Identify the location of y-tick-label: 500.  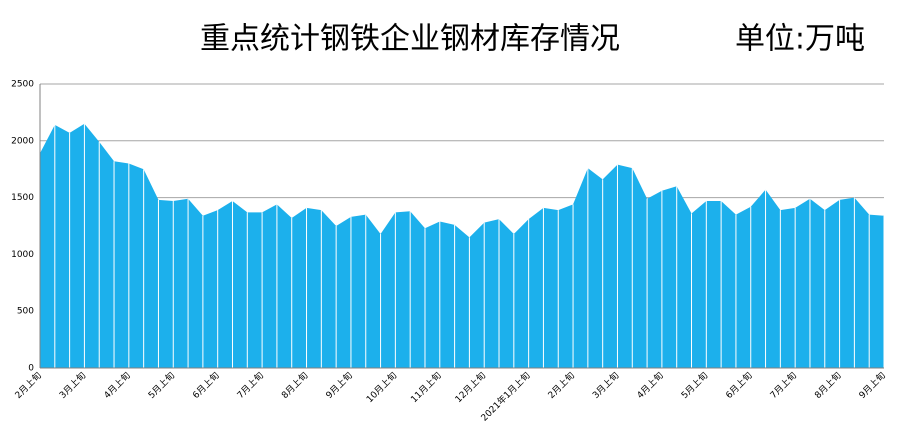
(25, 312).